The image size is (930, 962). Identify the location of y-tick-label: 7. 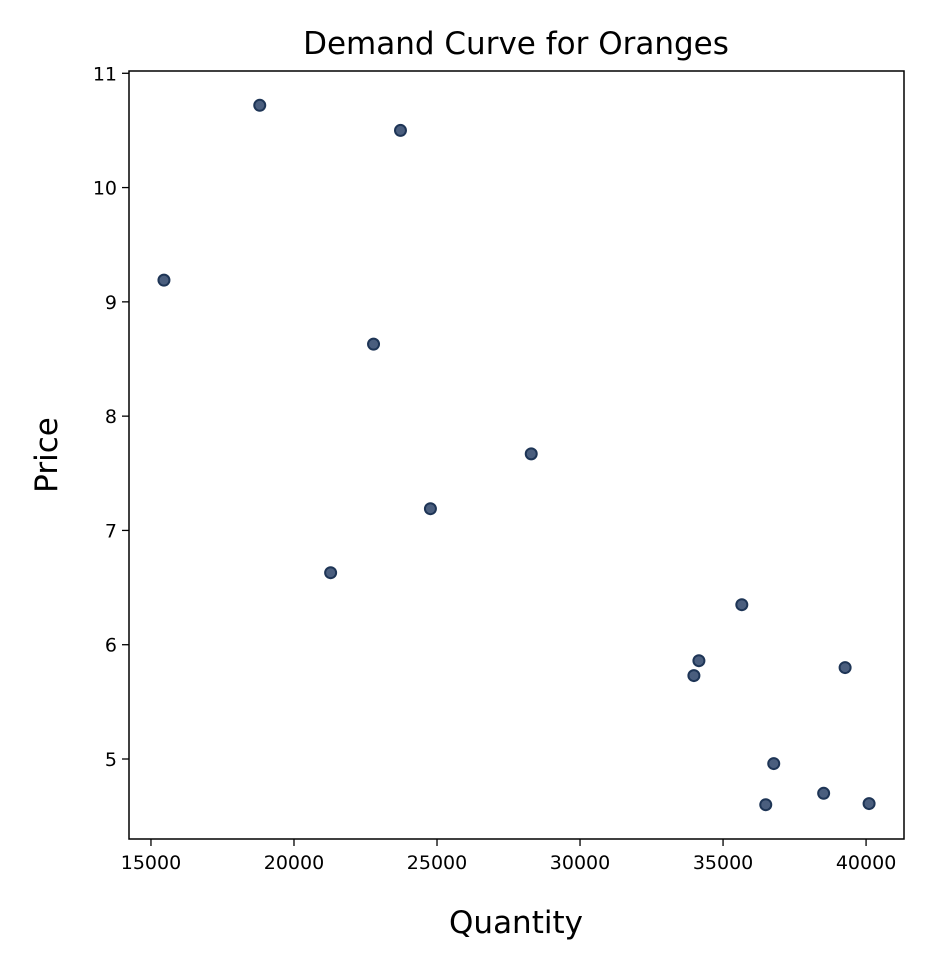
(111, 531).